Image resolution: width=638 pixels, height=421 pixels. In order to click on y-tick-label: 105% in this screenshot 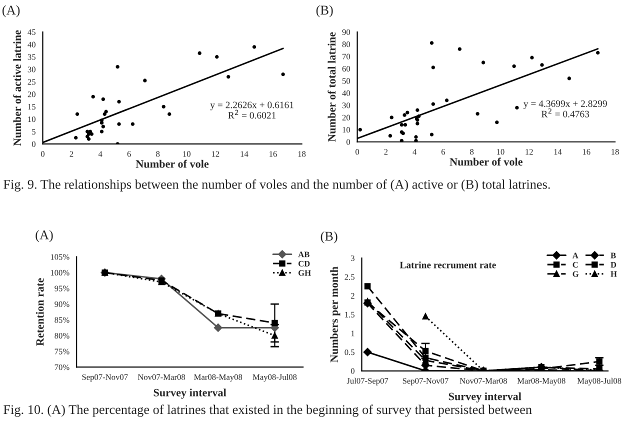, I will do `click(60, 257)`.